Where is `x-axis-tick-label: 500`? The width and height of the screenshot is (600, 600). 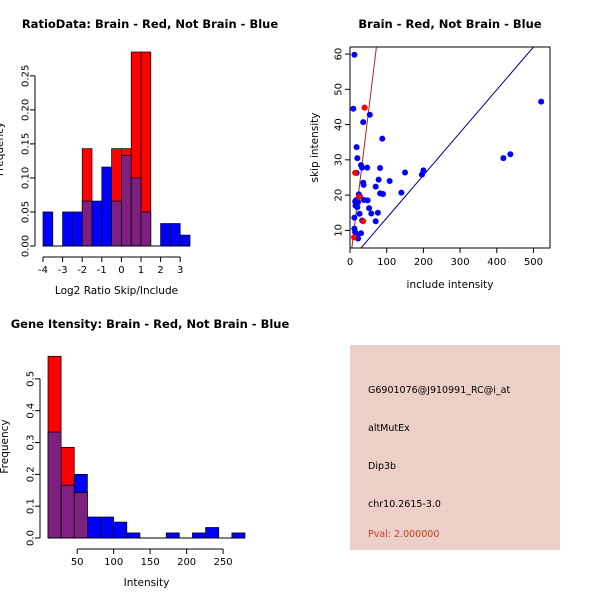
x-axis-tick-label: 500 is located at coordinates (533, 262).